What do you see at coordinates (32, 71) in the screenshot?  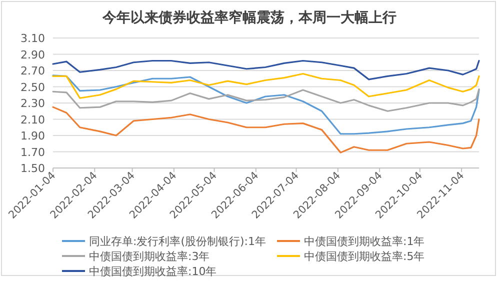 I see `y-tick-label: 2.70` at bounding box center [32, 71].